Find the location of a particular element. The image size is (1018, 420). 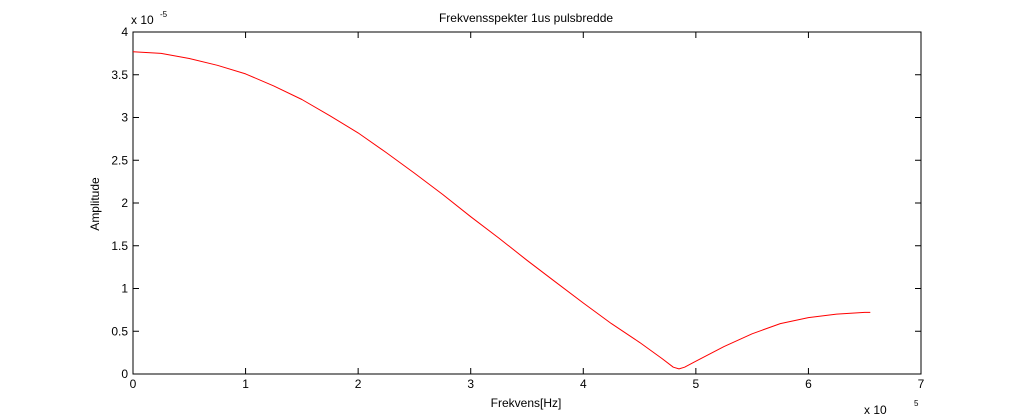

y-tick-label: 0.5 is located at coordinates (119, 331).